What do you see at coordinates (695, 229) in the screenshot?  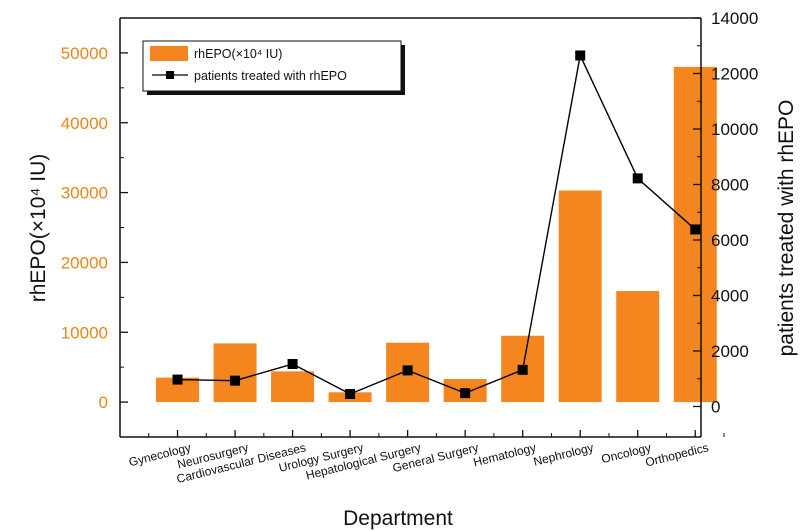 I see `line-marker-orthopedics` at bounding box center [695, 229].